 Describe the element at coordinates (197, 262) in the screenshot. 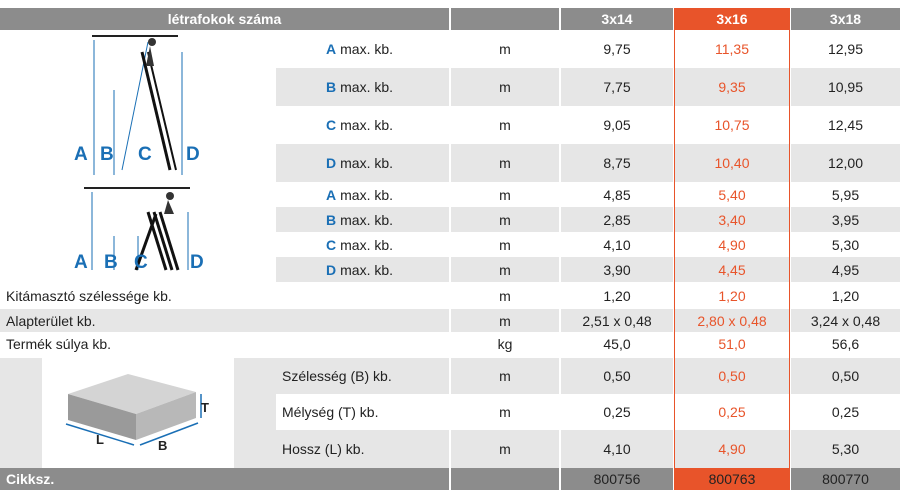

I see `diagram2-label-d: D` at that location.